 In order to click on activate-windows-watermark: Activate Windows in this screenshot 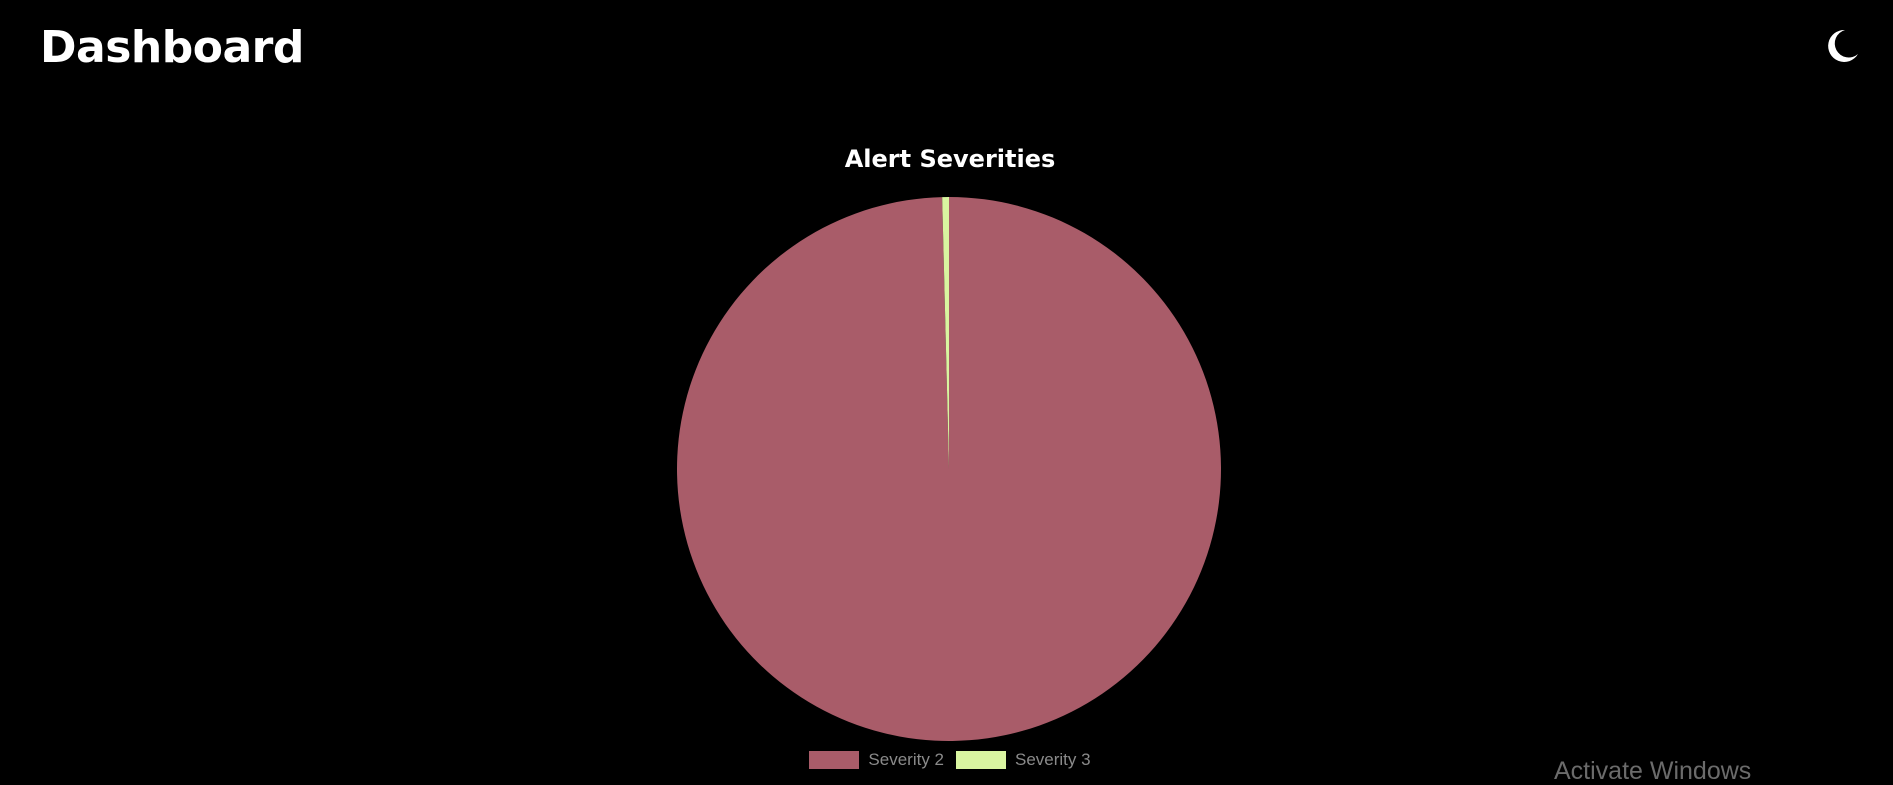, I will do `click(1653, 771)`.